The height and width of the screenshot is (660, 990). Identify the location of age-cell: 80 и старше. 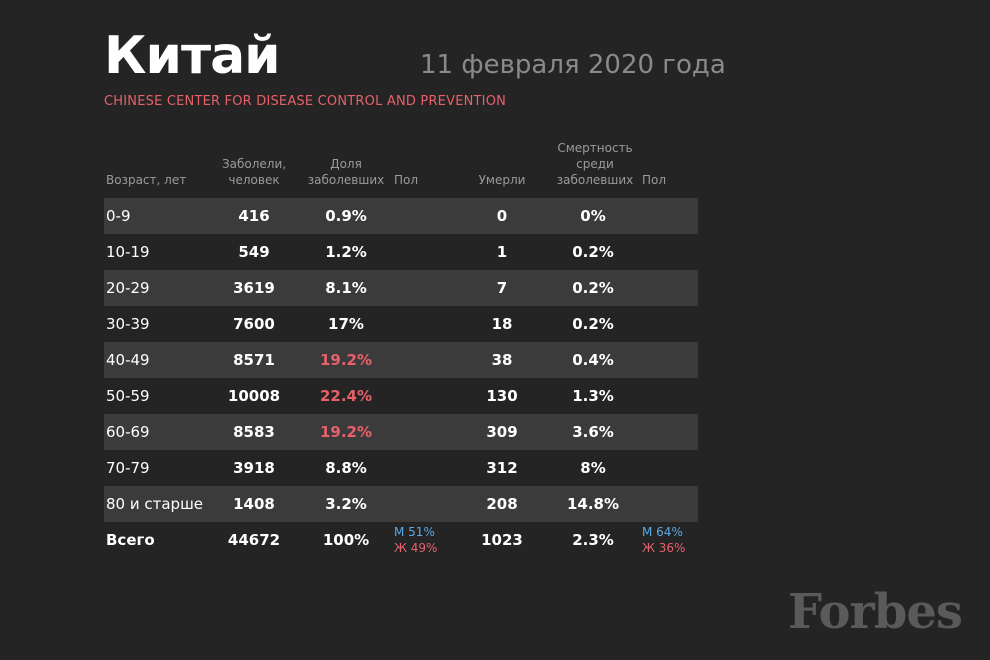
(155, 504).